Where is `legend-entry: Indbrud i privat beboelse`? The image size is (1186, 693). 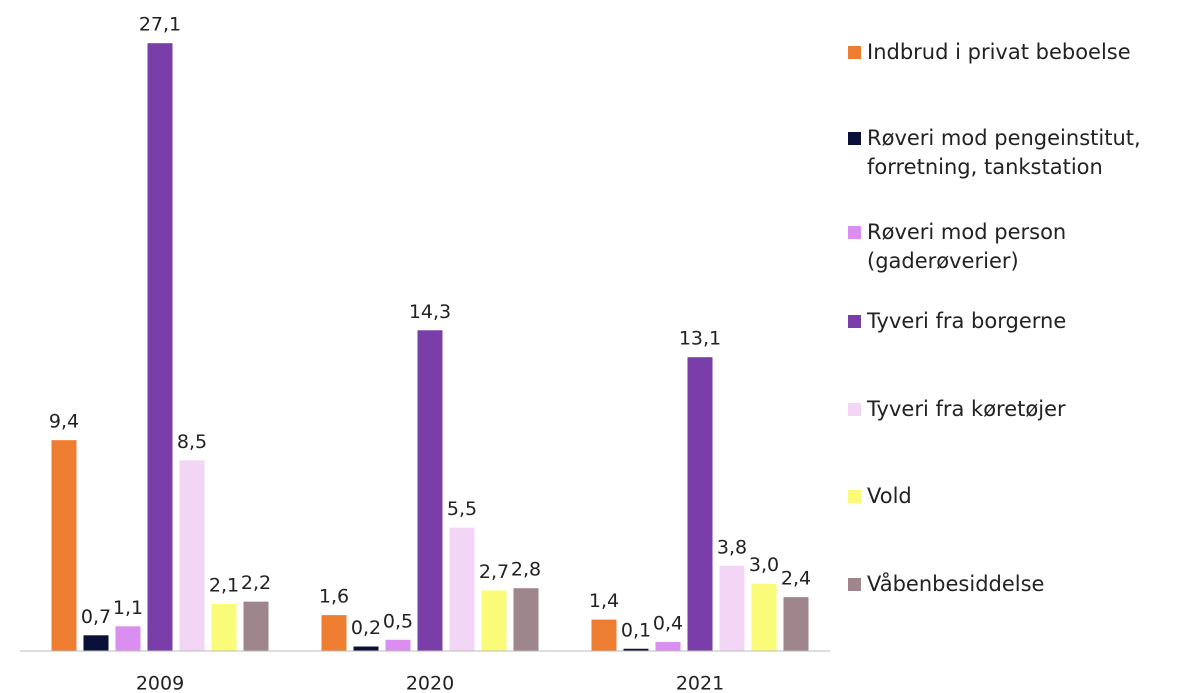 legend-entry: Indbrud i privat beboelse is located at coordinates (1013, 52).